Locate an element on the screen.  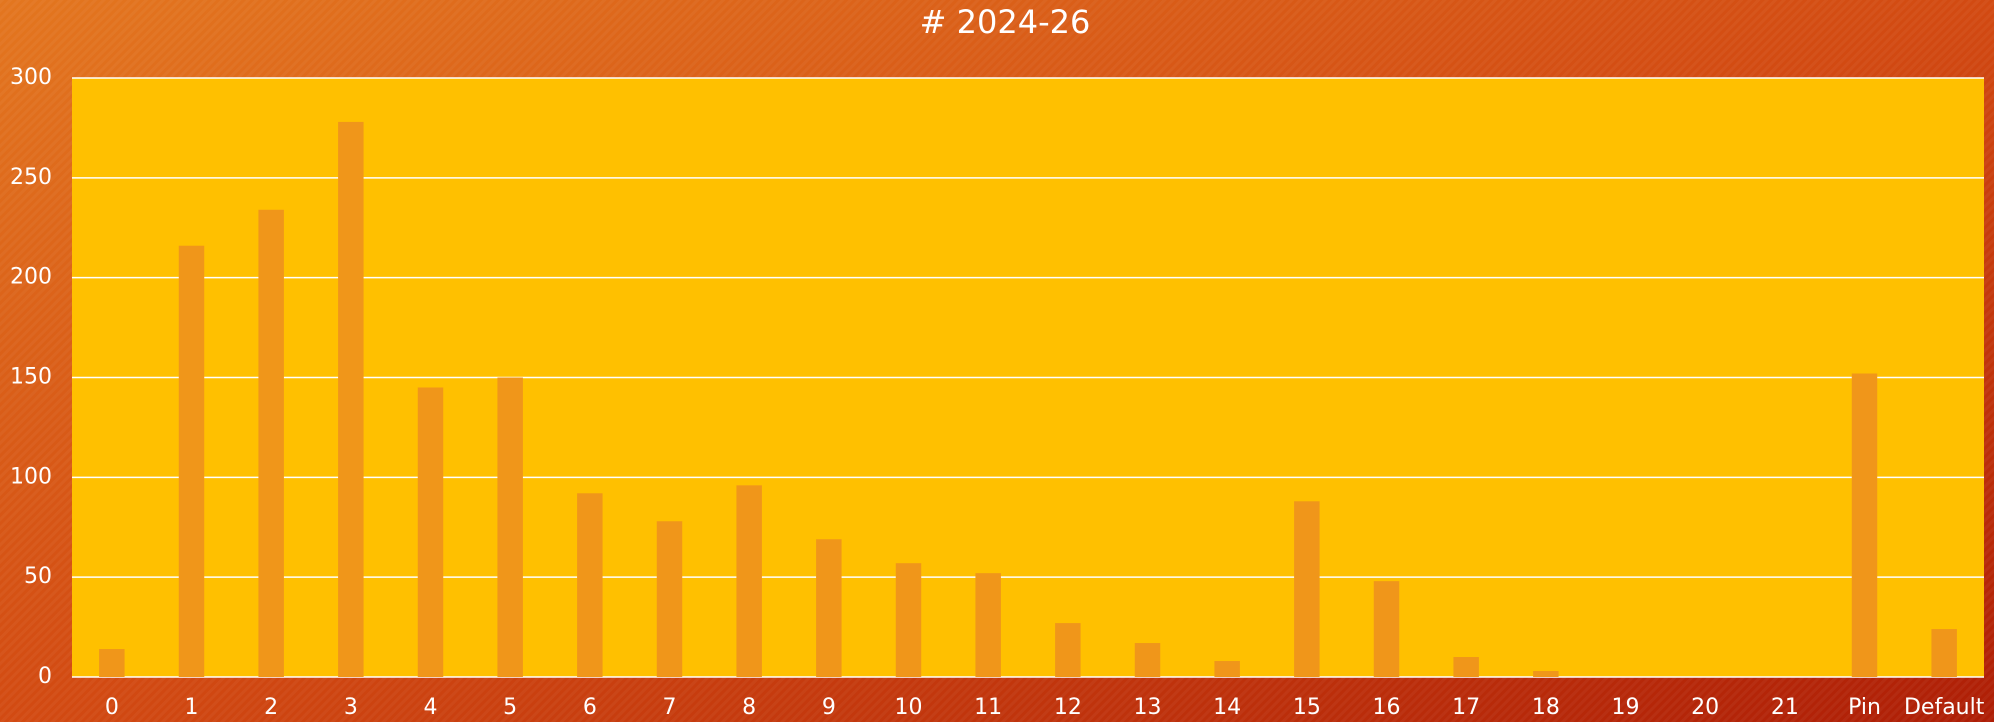
x-tick-label: 3 is located at coordinates (351, 707).